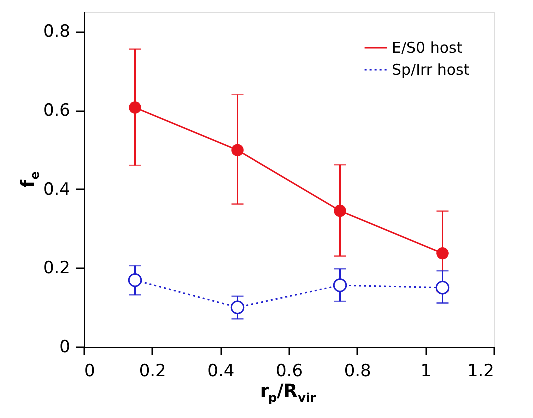  I want to click on y-tick-label: 0.2, so click(56, 268).